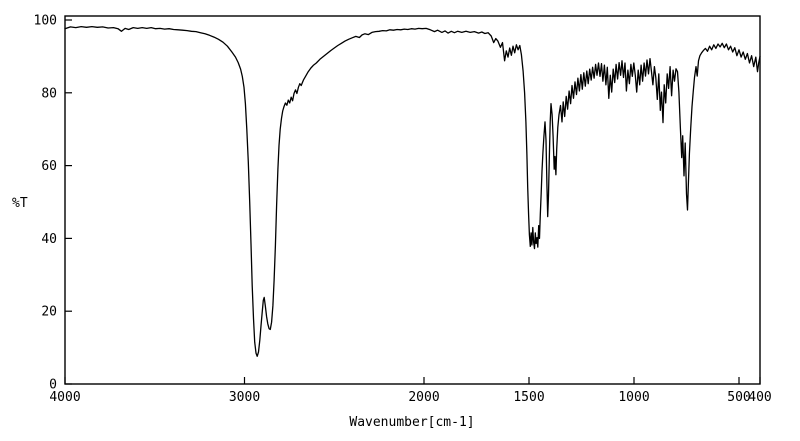 The width and height of the screenshot is (800, 441). Describe the element at coordinates (423, 397) in the screenshot. I see `x-tick-label: 2000` at that location.